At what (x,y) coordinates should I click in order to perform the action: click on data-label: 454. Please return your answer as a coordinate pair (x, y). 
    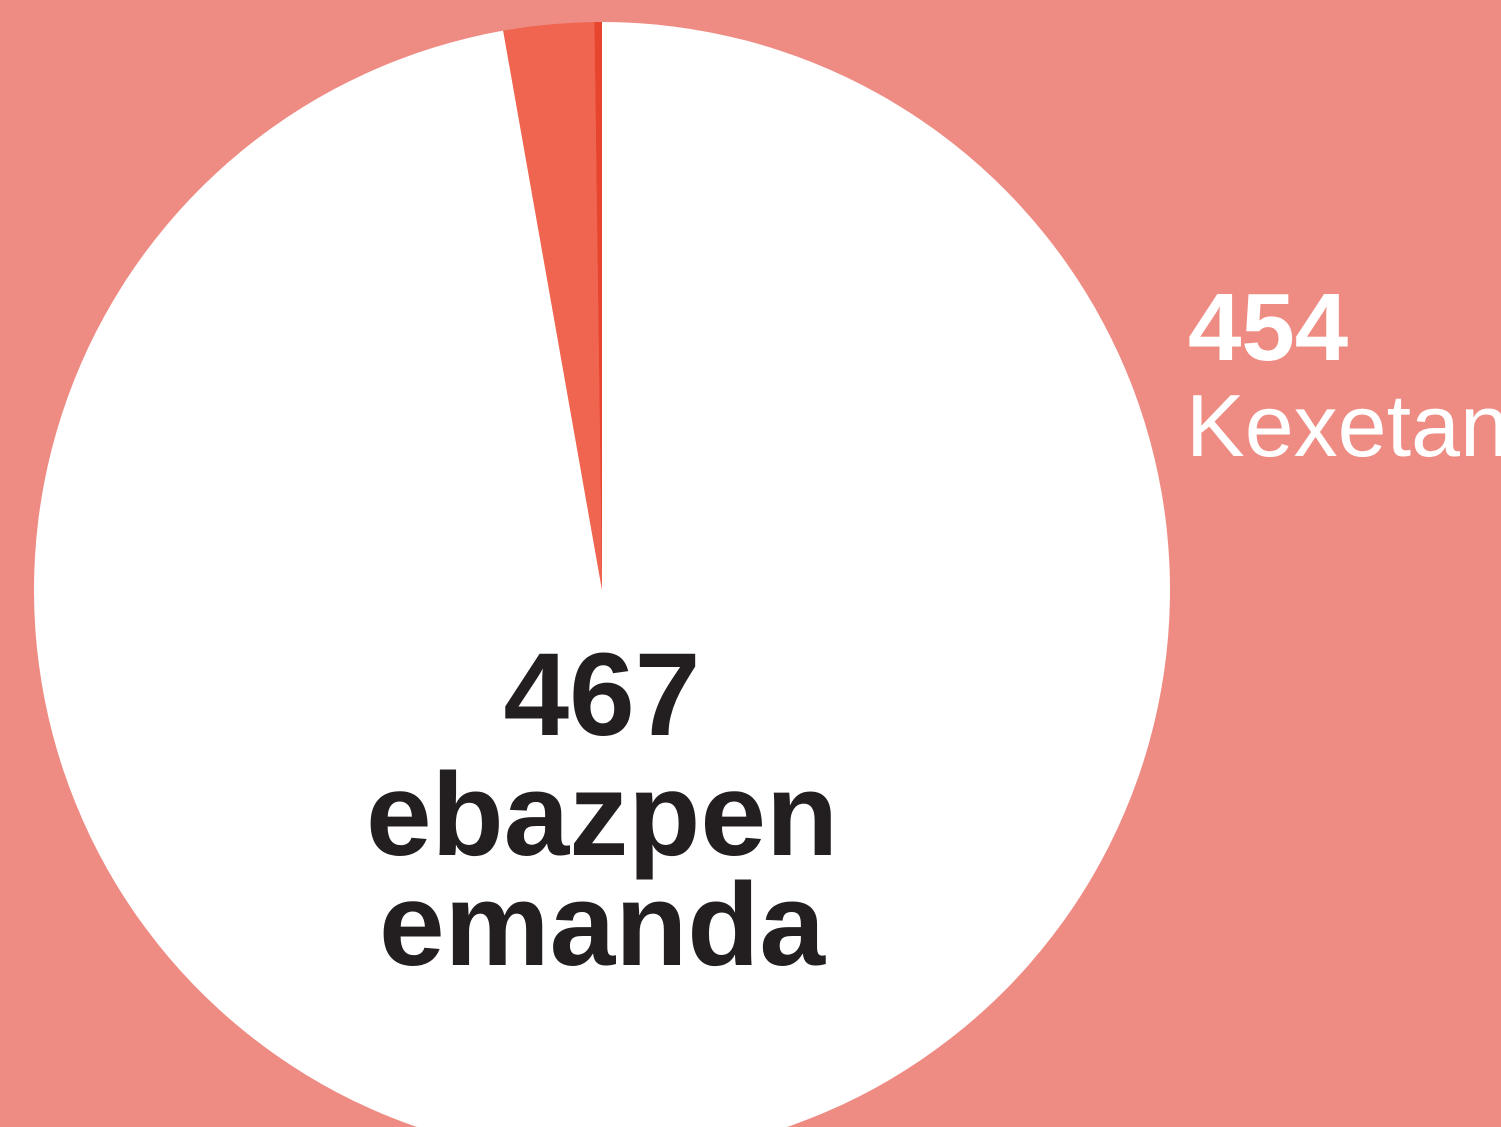
    Looking at the image, I should click on (1268, 327).